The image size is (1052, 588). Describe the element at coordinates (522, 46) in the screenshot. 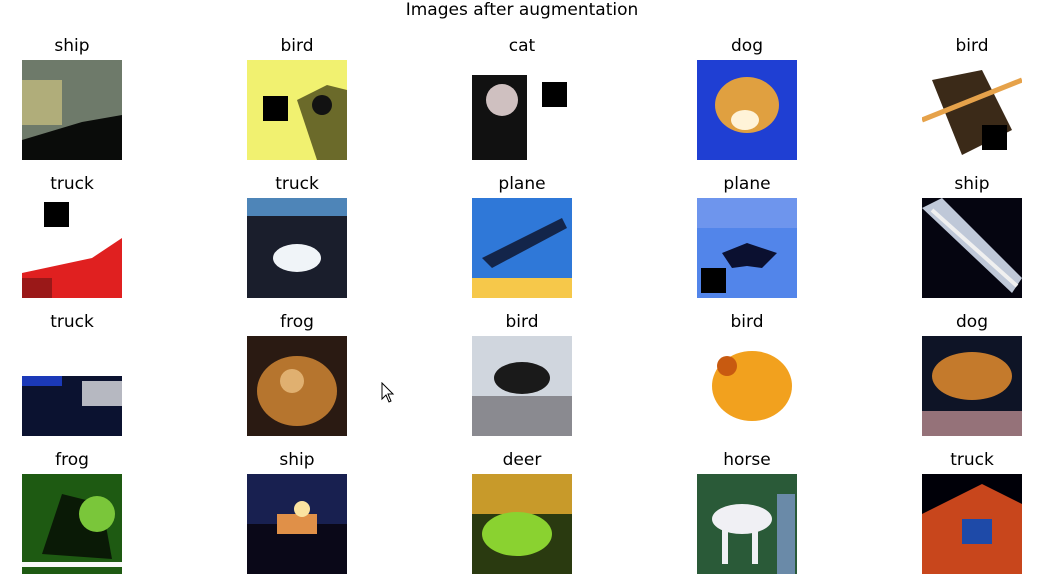

I see `image-label: cat` at that location.